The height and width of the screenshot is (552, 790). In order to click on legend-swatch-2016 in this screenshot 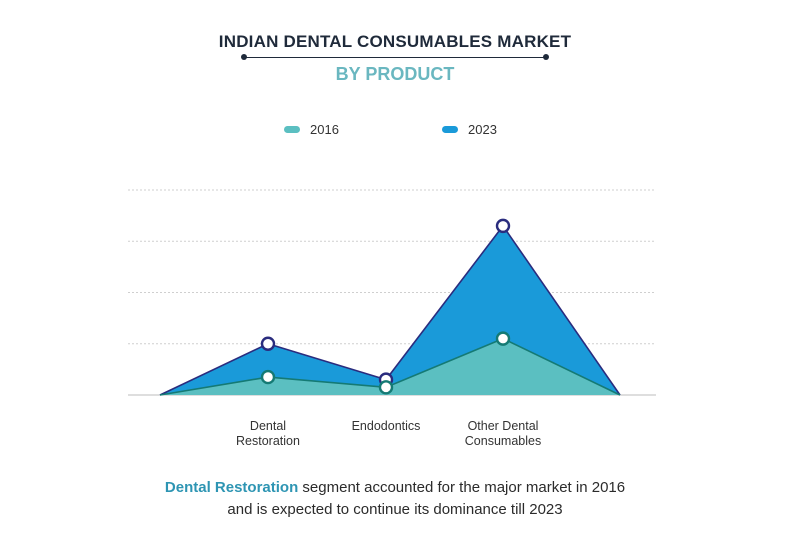, I will do `click(292, 129)`.